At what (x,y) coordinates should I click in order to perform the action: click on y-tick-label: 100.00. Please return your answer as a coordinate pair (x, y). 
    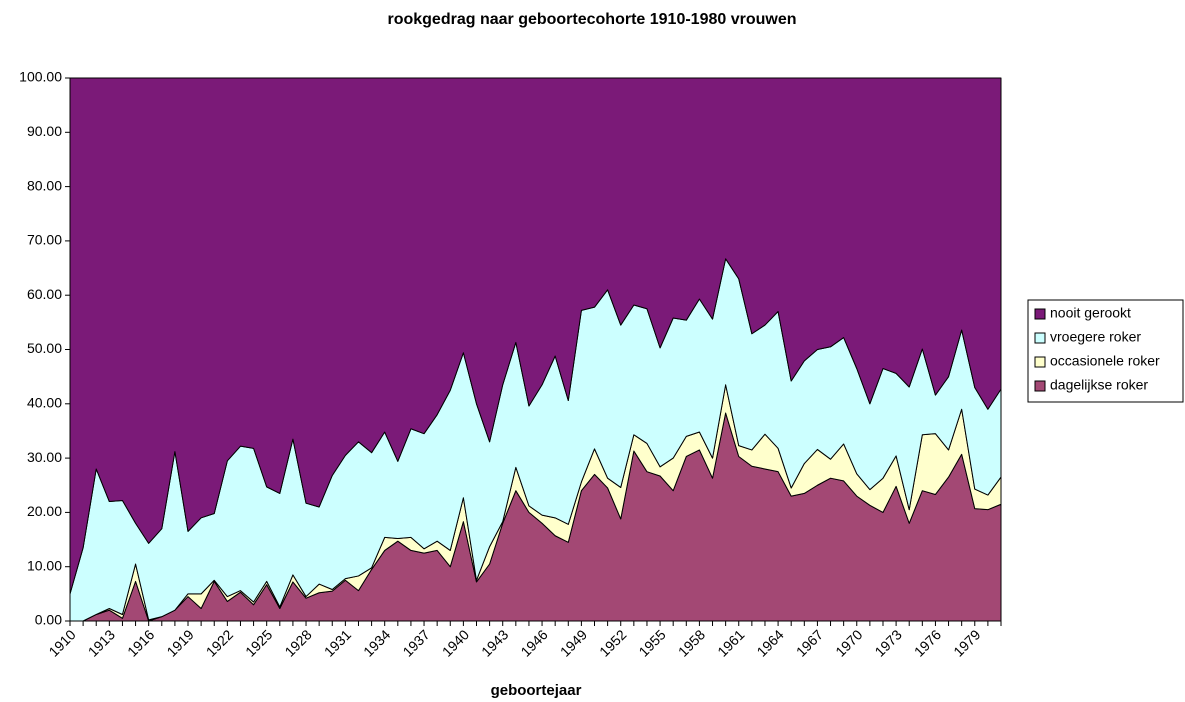
    Looking at the image, I should click on (40, 77).